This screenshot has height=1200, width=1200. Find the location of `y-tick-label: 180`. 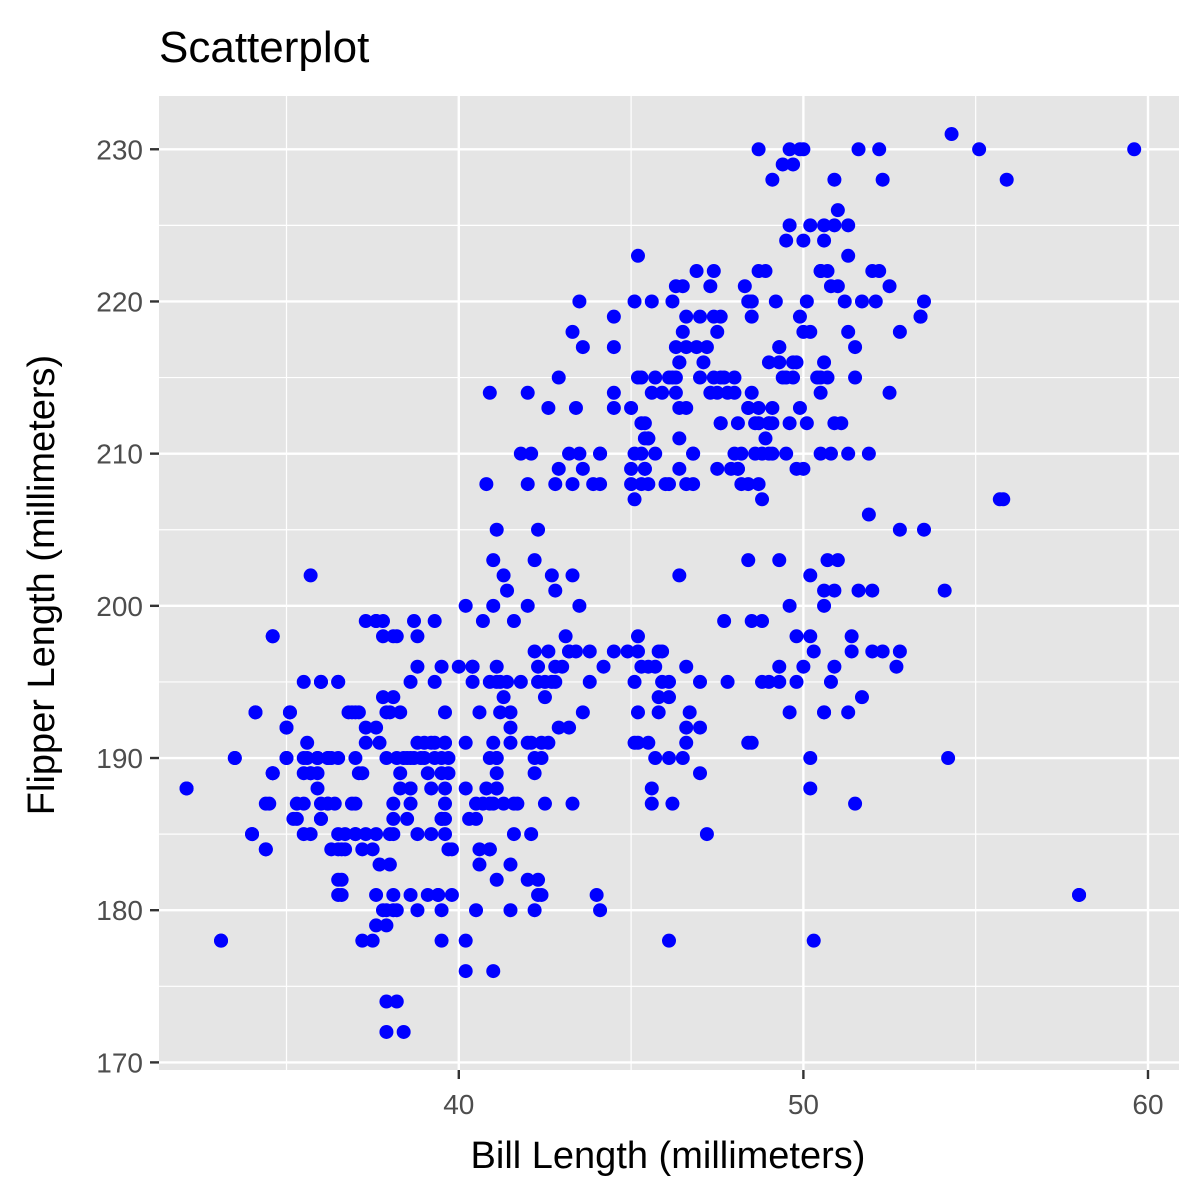

y-tick-label: 180 is located at coordinates (119, 910).